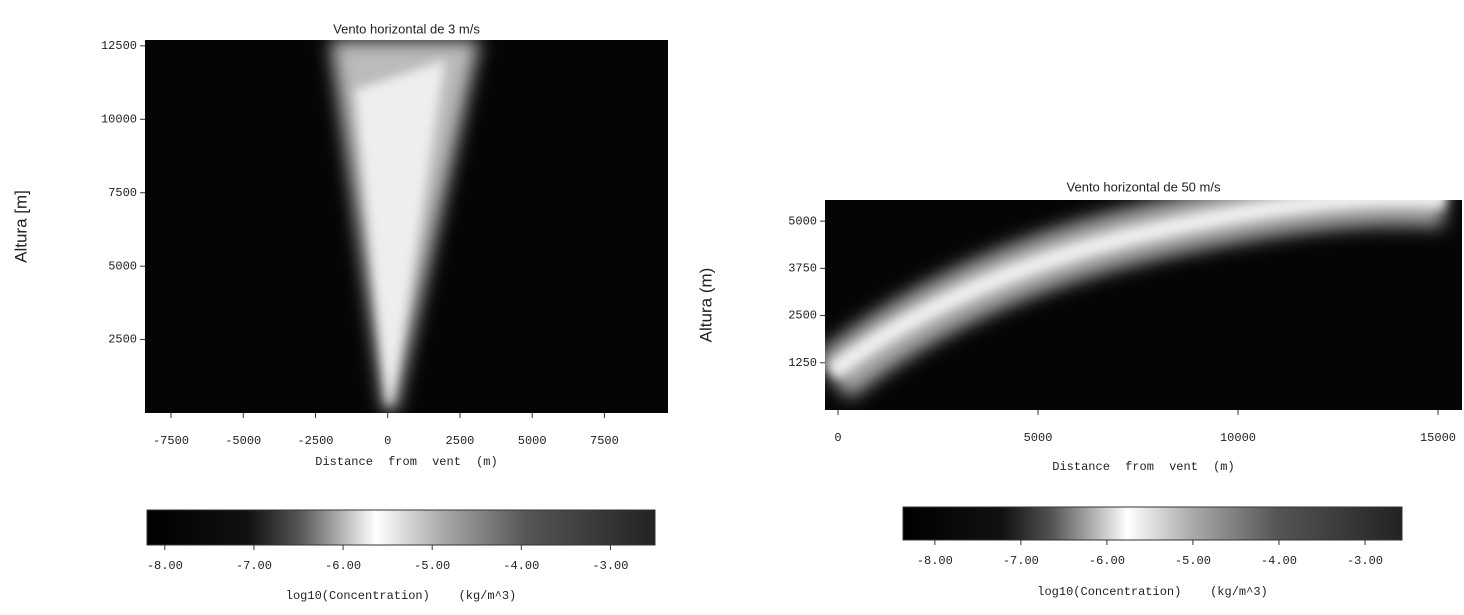 This screenshot has width=1464, height=615. I want to click on x-tick-label: 2500, so click(460, 441).